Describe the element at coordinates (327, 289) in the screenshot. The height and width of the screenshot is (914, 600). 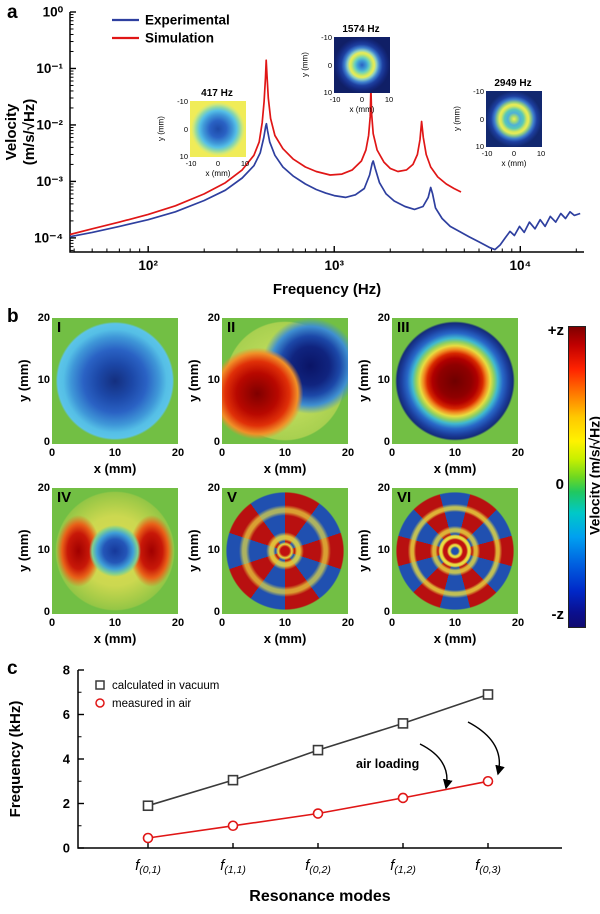
I see `x-axis-label-a: Frequency (Hz)` at that location.